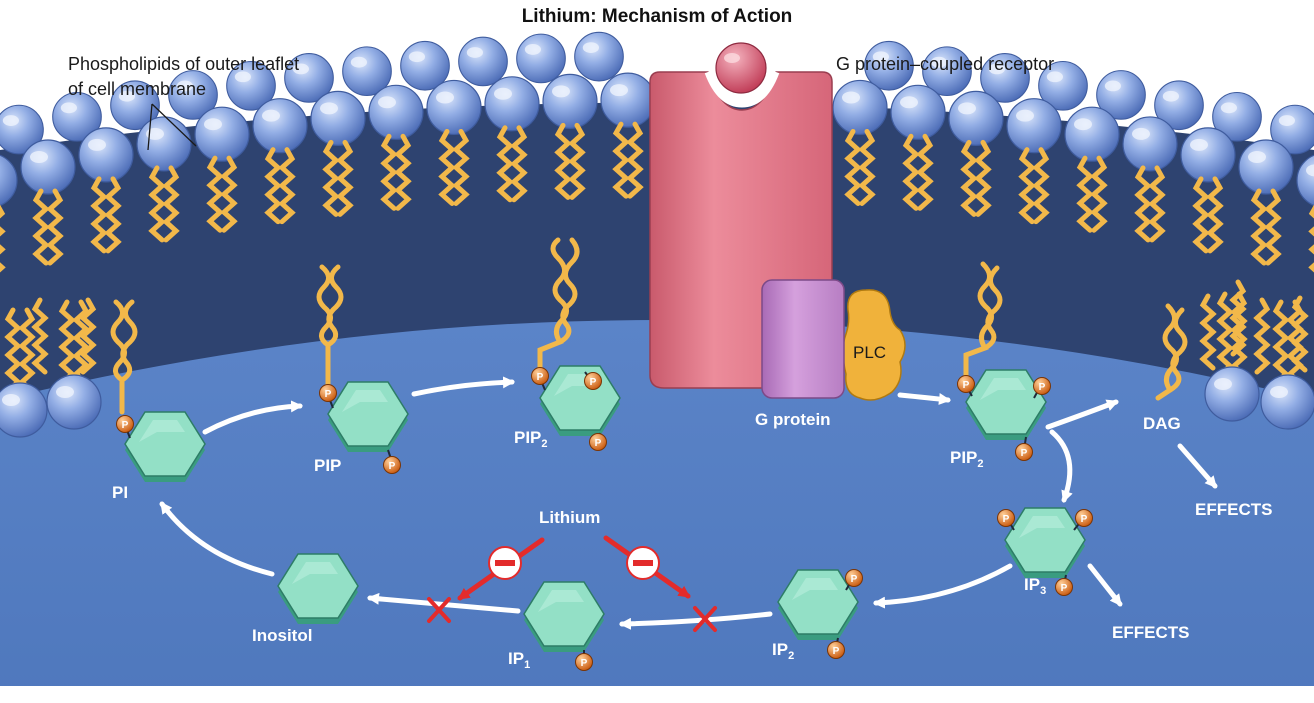 The image size is (1314, 703). What do you see at coordinates (870, 352) in the screenshot?
I see `plc-label: PLC` at bounding box center [870, 352].